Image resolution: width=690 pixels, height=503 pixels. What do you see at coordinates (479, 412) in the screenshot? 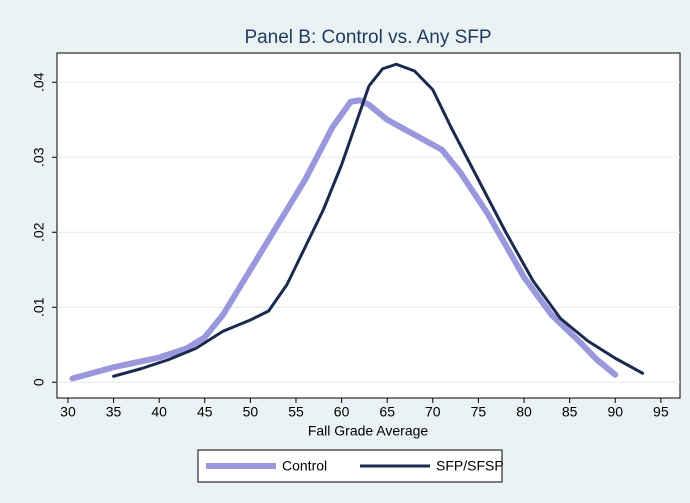
I see `x-tick-label: 75` at bounding box center [479, 412].